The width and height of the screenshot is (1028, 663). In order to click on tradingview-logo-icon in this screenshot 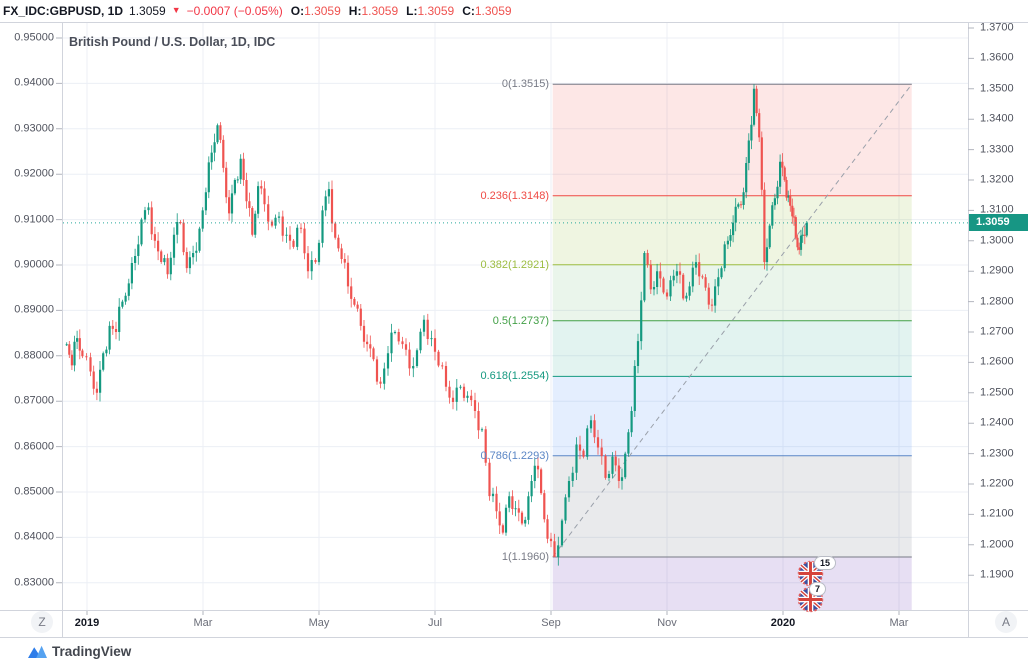, I will do `click(37, 651)`.